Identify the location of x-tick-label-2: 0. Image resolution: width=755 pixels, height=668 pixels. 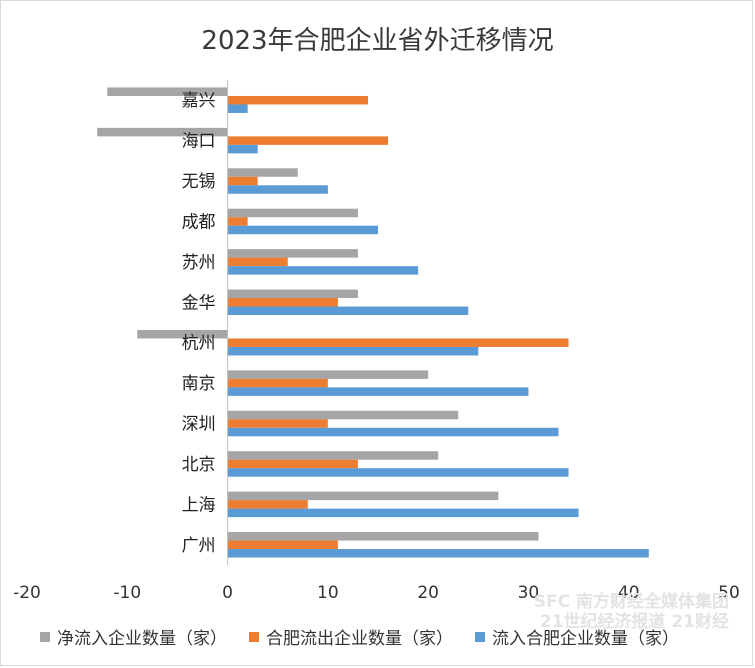
(227, 593).